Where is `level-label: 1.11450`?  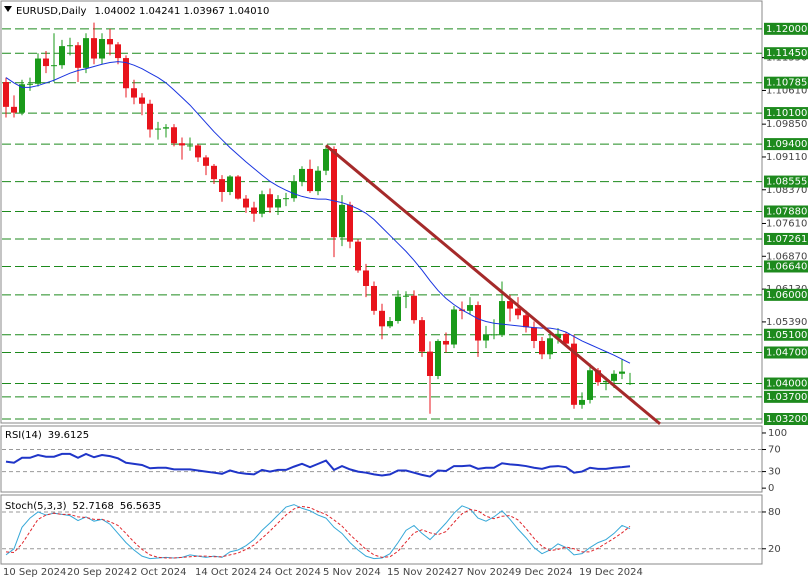
level-label: 1.11450 is located at coordinates (786, 53).